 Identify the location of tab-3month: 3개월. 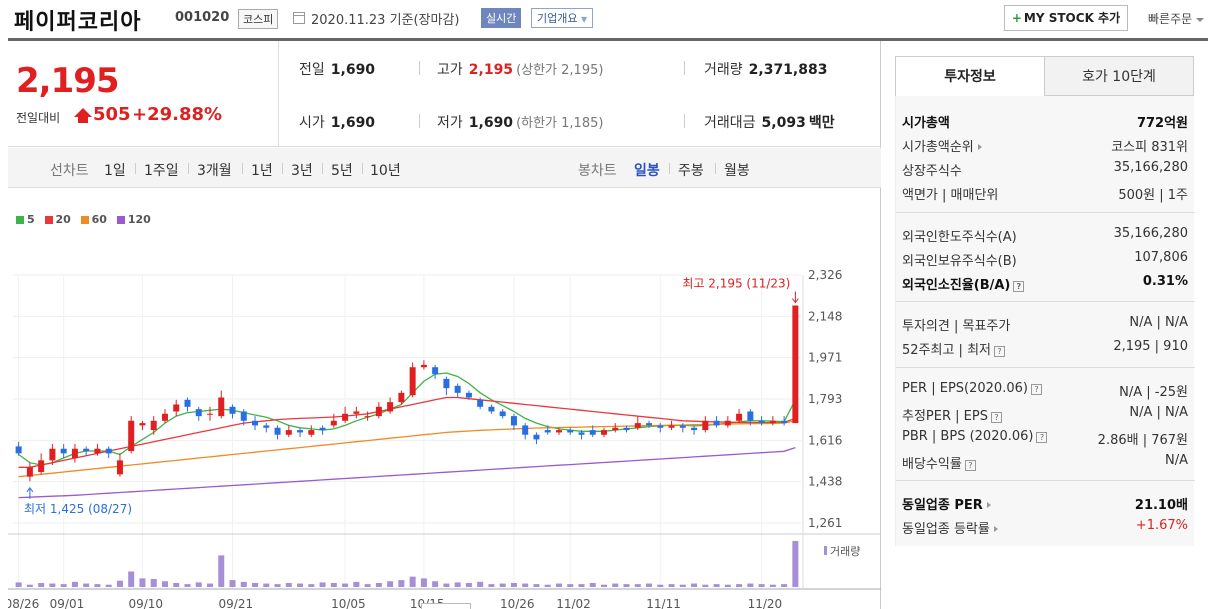
(214, 171).